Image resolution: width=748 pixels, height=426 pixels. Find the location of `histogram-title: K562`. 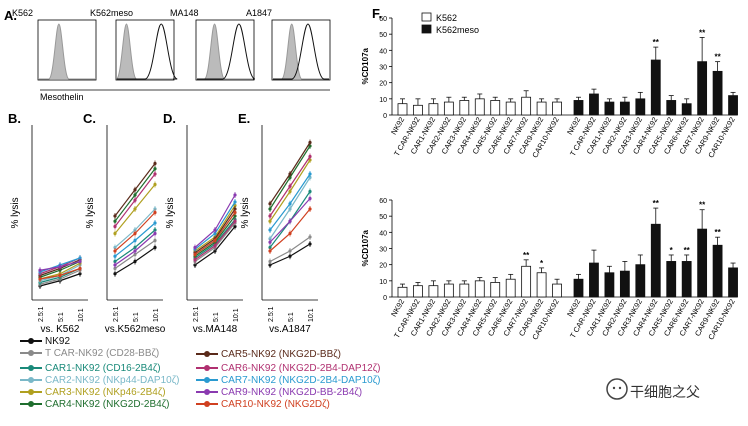

histogram-title: K562 is located at coordinates (22, 13).